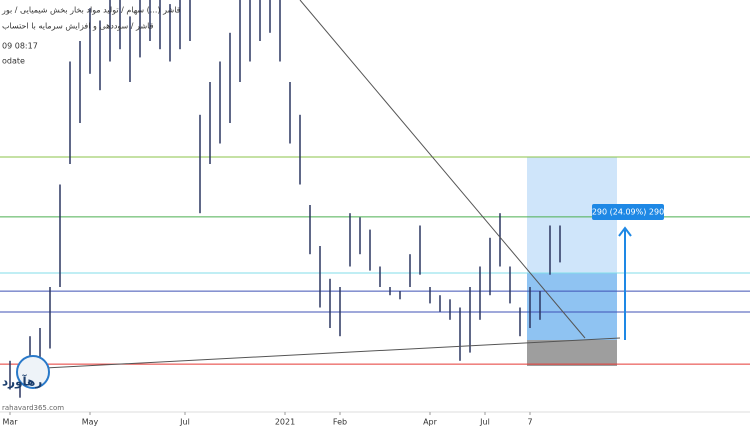  Describe the element at coordinates (625, 231) in the screenshot. I see `arrow-head` at that location.